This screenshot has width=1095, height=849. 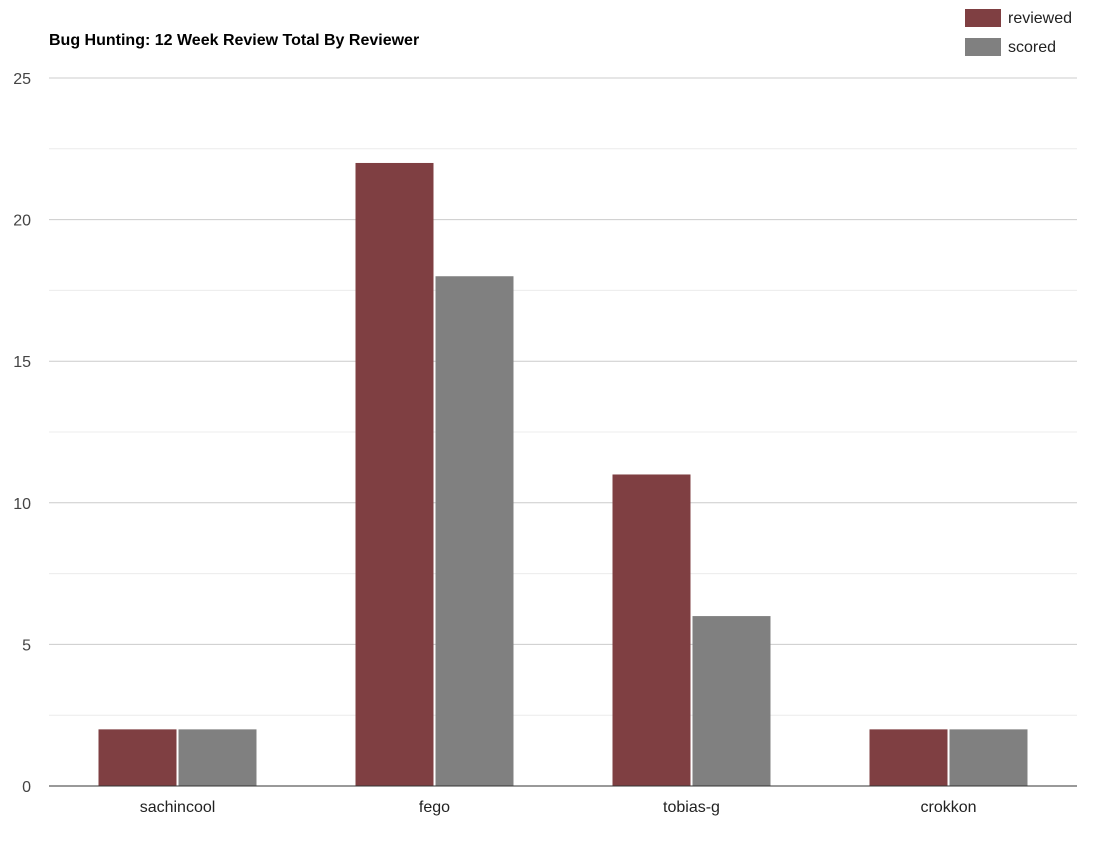 What do you see at coordinates (1040, 18) in the screenshot?
I see `legend-label-reviewed: reviewed` at bounding box center [1040, 18].